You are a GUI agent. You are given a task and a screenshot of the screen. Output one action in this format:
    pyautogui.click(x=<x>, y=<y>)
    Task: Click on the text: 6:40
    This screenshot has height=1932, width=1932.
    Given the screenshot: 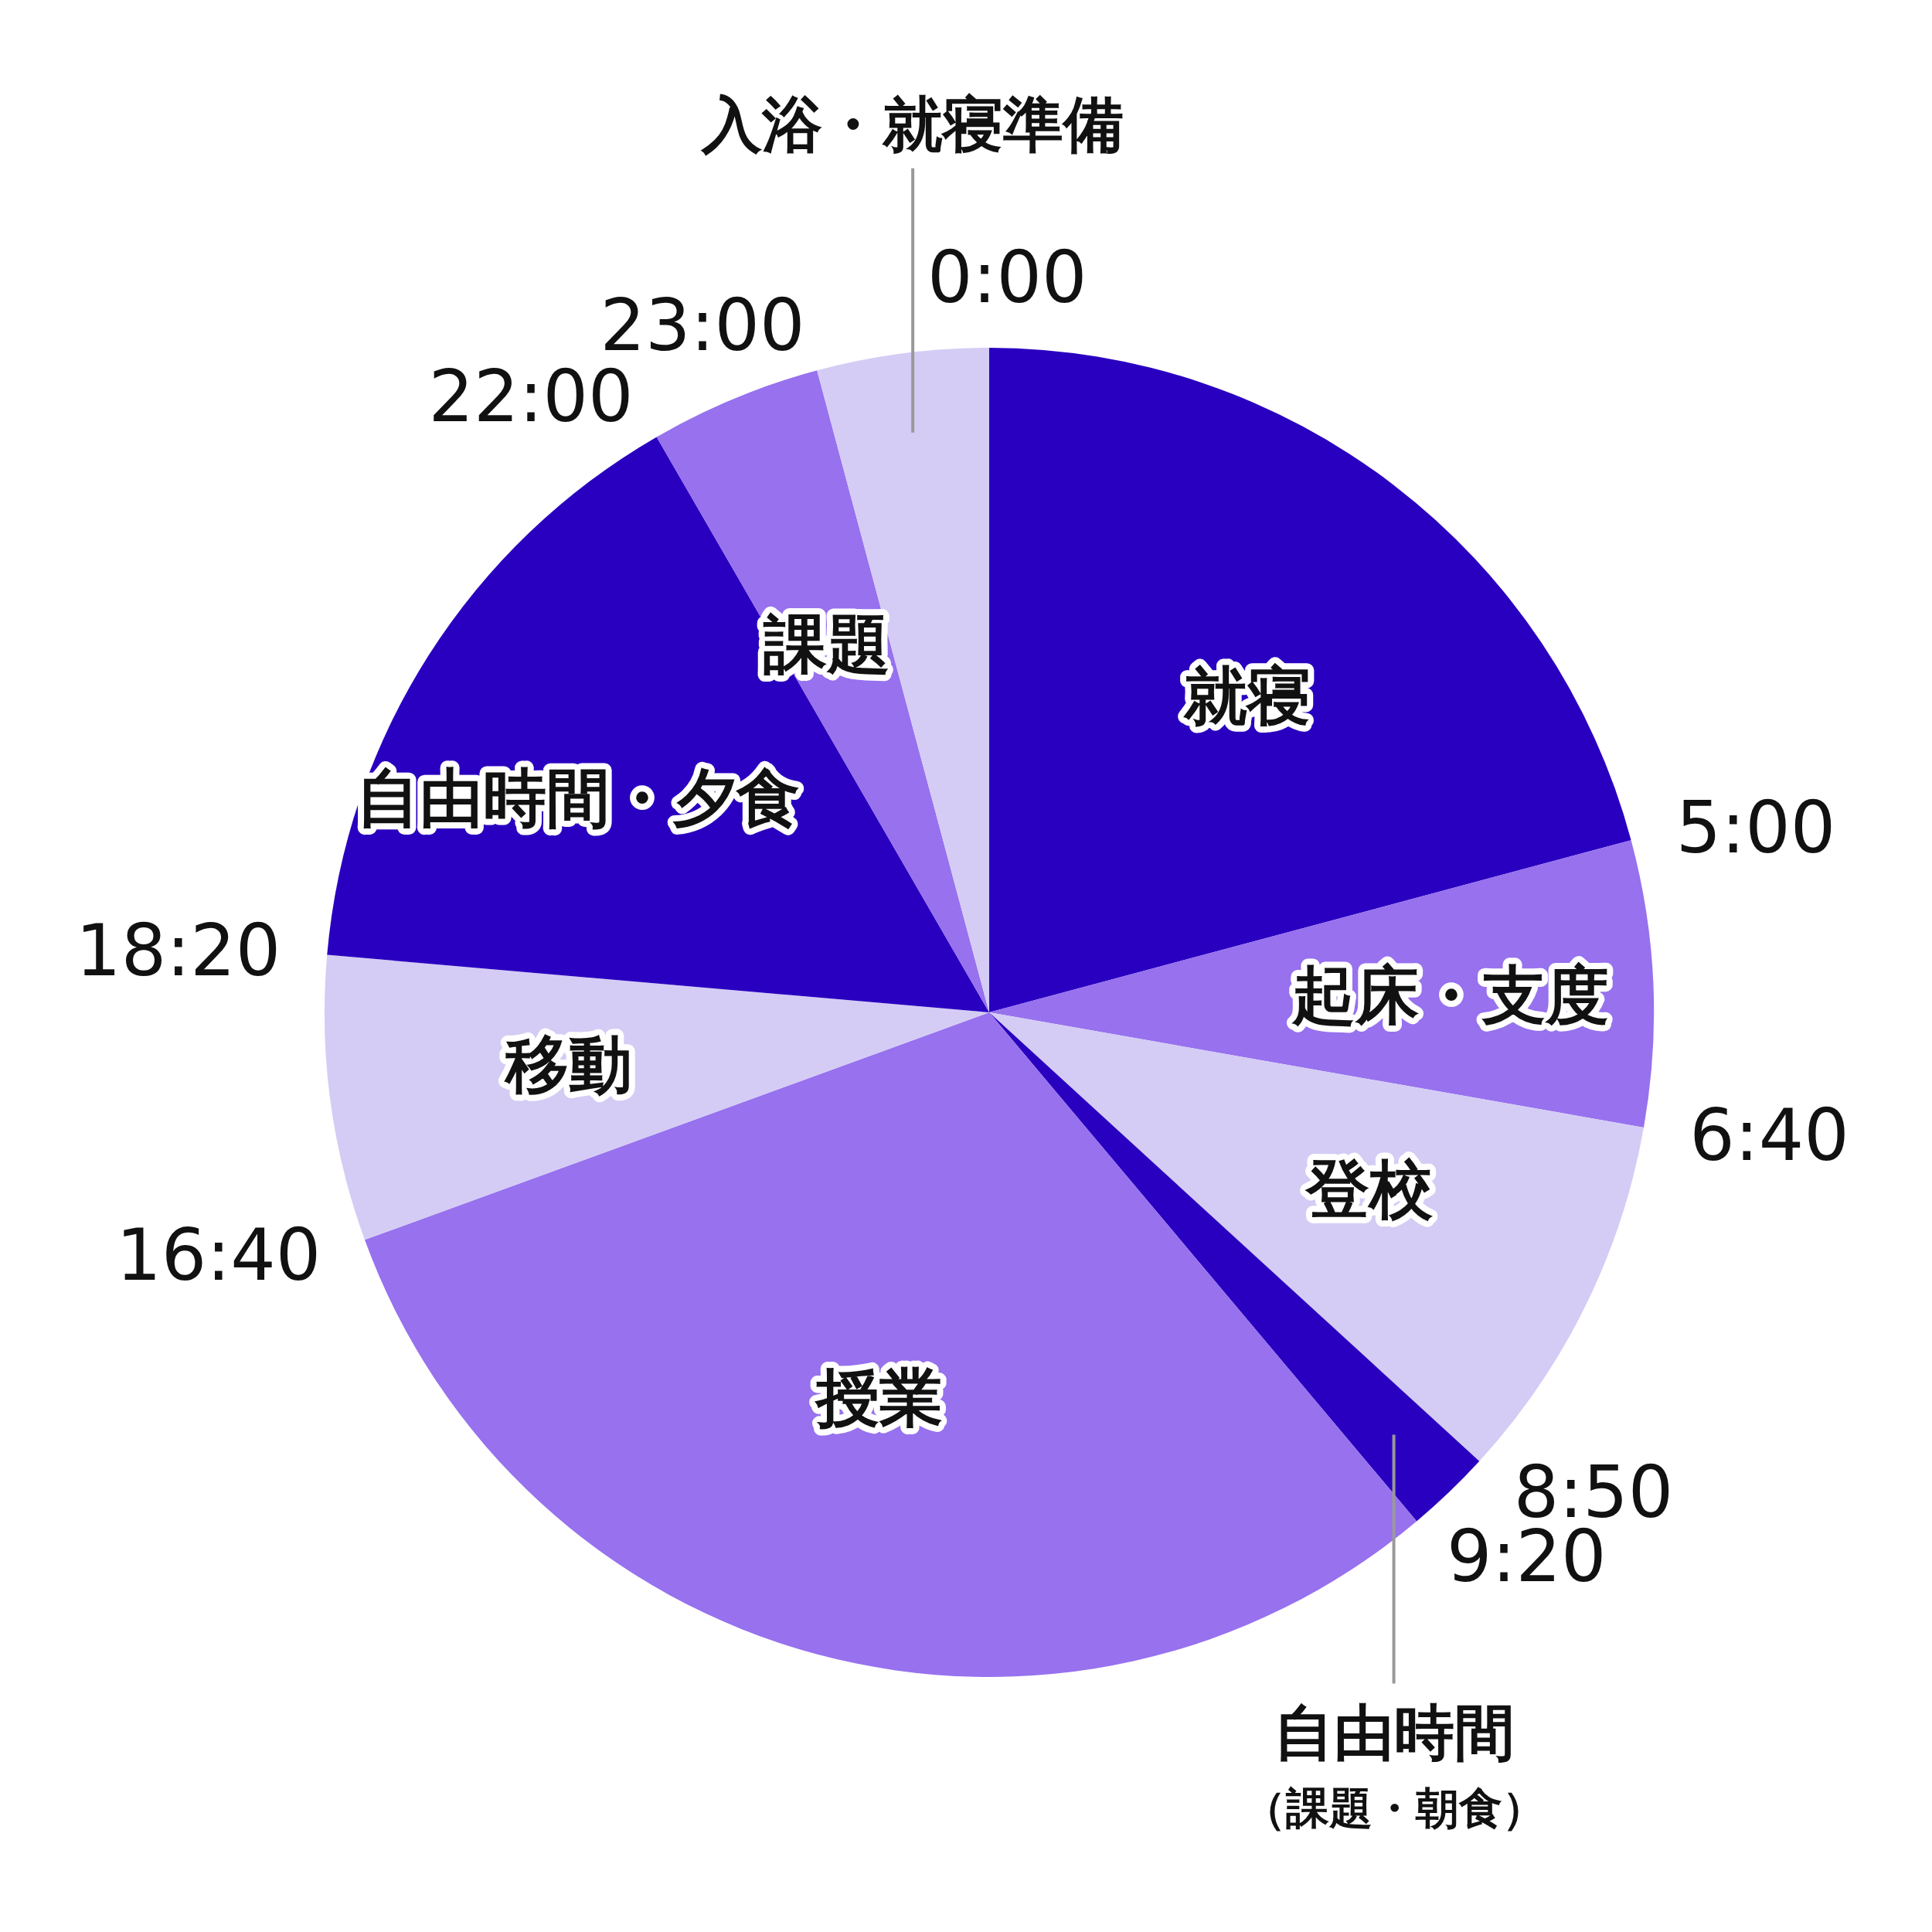 What is the action you would take?
    pyautogui.click(x=1769, y=1135)
    